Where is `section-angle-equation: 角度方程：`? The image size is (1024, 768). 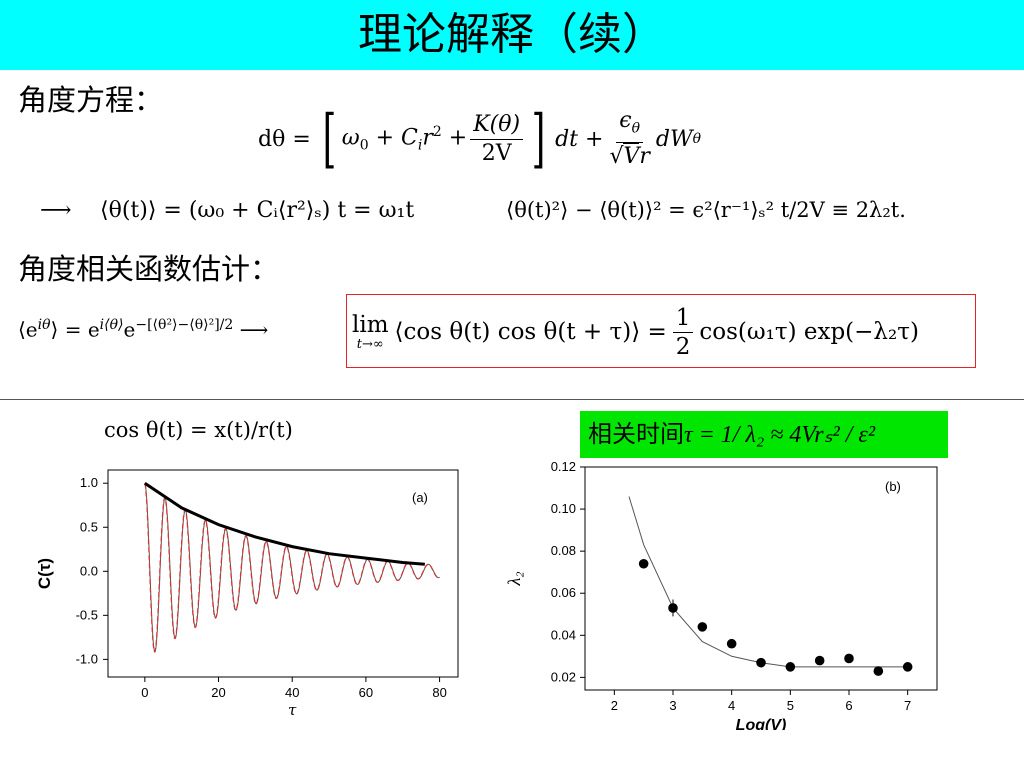 section-angle-equation: 角度方程： is located at coordinates (91, 100).